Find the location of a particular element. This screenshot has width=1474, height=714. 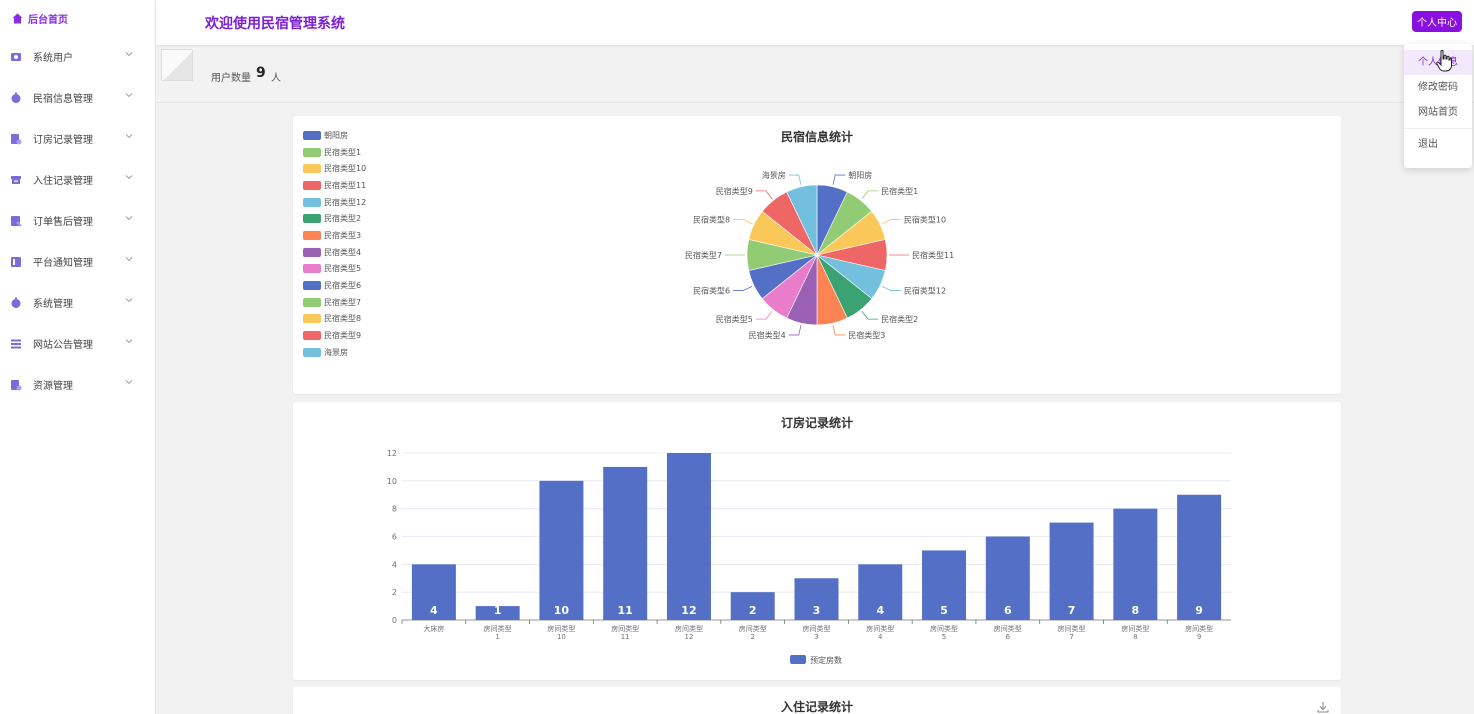

pie-legend-item: 民宿类型11 is located at coordinates (334, 185).